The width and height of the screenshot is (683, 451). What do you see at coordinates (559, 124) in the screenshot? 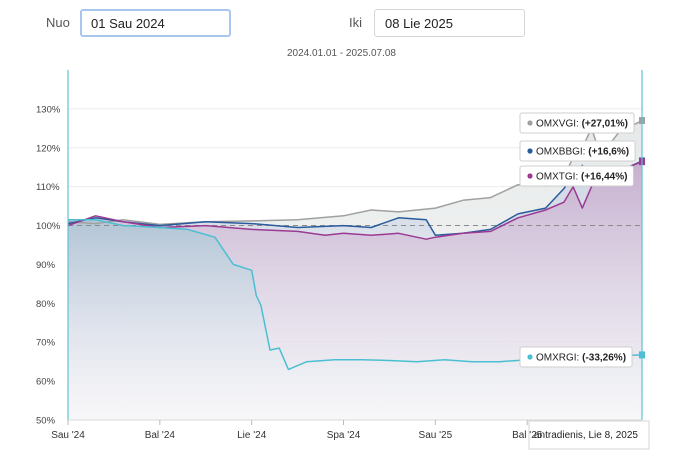
I see `series-name: OMXVGI:` at bounding box center [559, 124].